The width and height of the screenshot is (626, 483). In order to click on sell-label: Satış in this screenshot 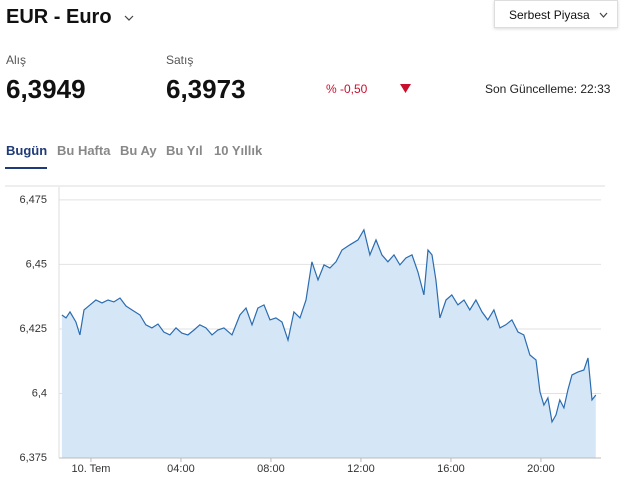, I will do `click(180, 60)`.